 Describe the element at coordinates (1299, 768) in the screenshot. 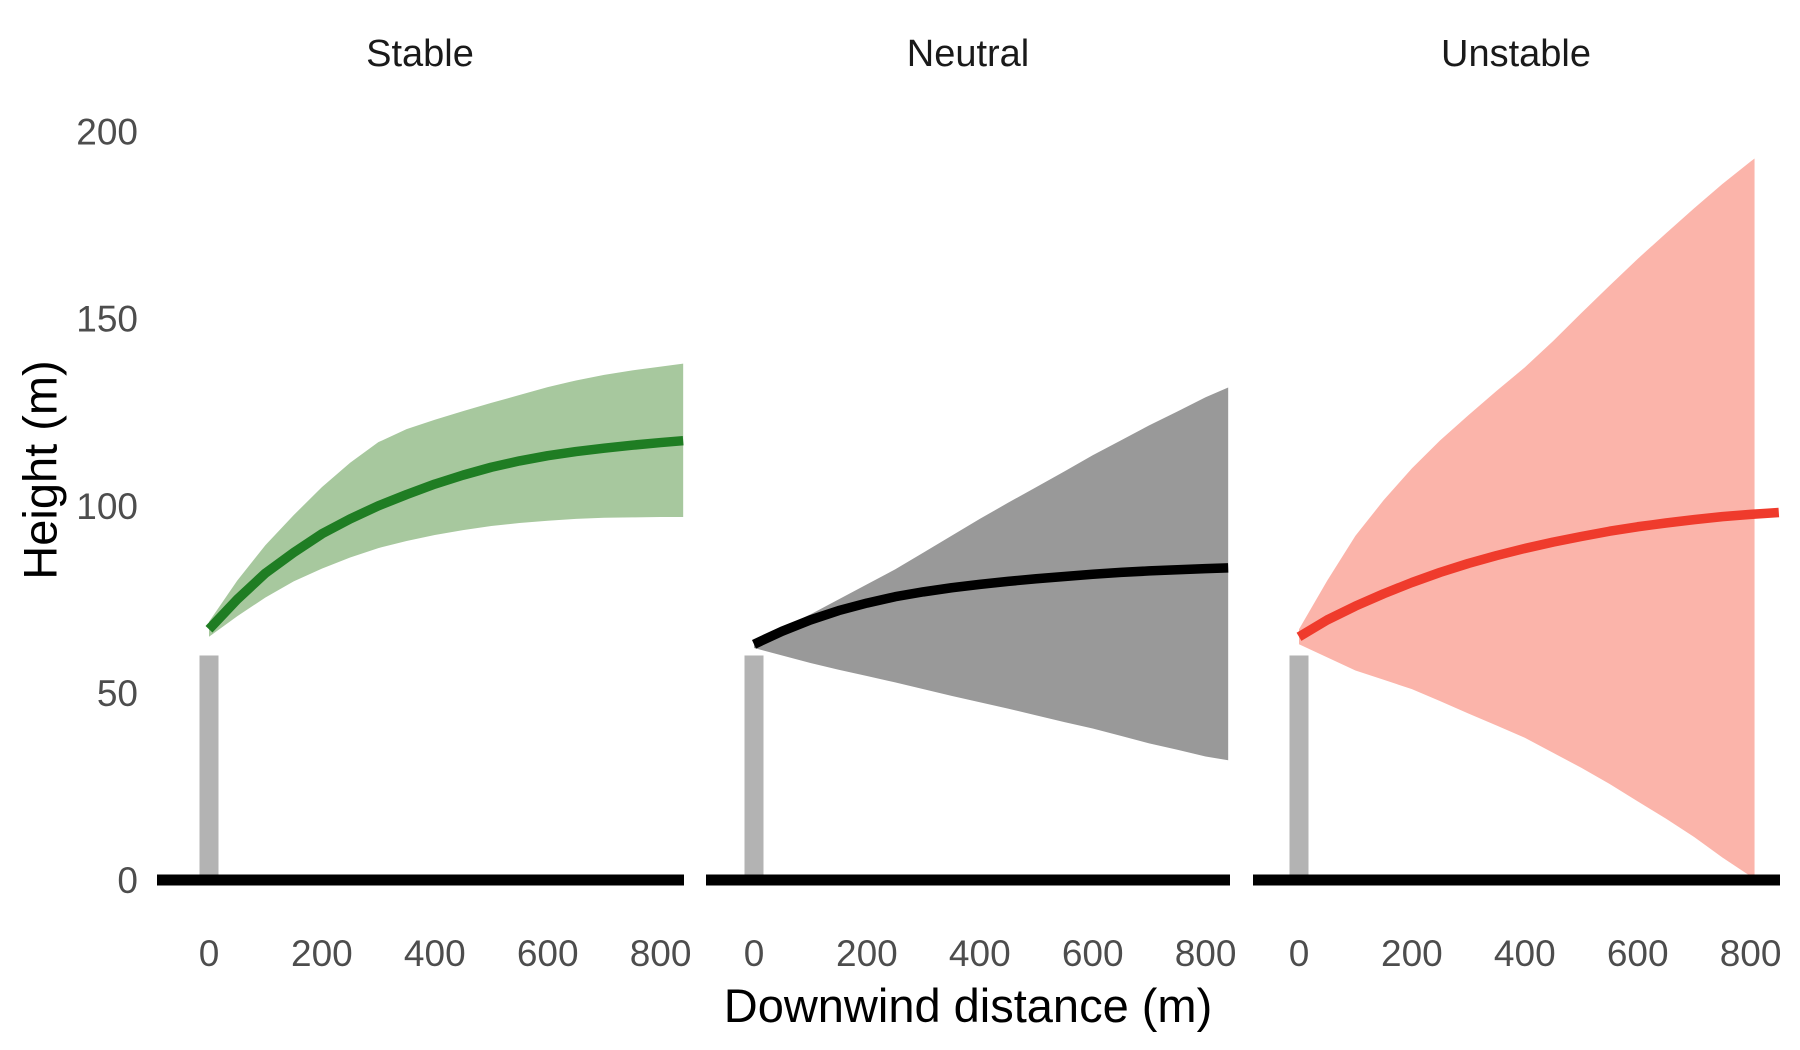

I see `stack-bar-unstable` at that location.